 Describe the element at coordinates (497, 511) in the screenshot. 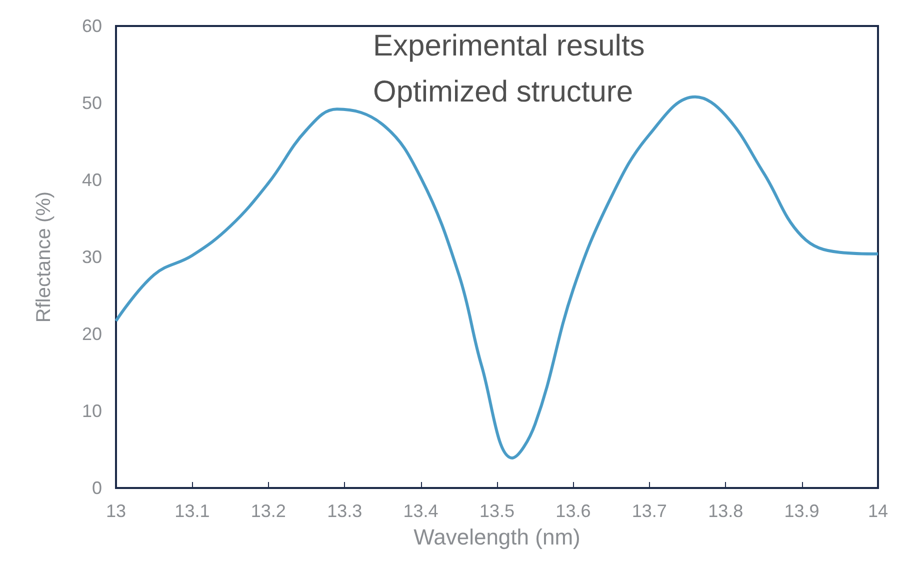

I see `x-tick-label: 13.5` at that location.